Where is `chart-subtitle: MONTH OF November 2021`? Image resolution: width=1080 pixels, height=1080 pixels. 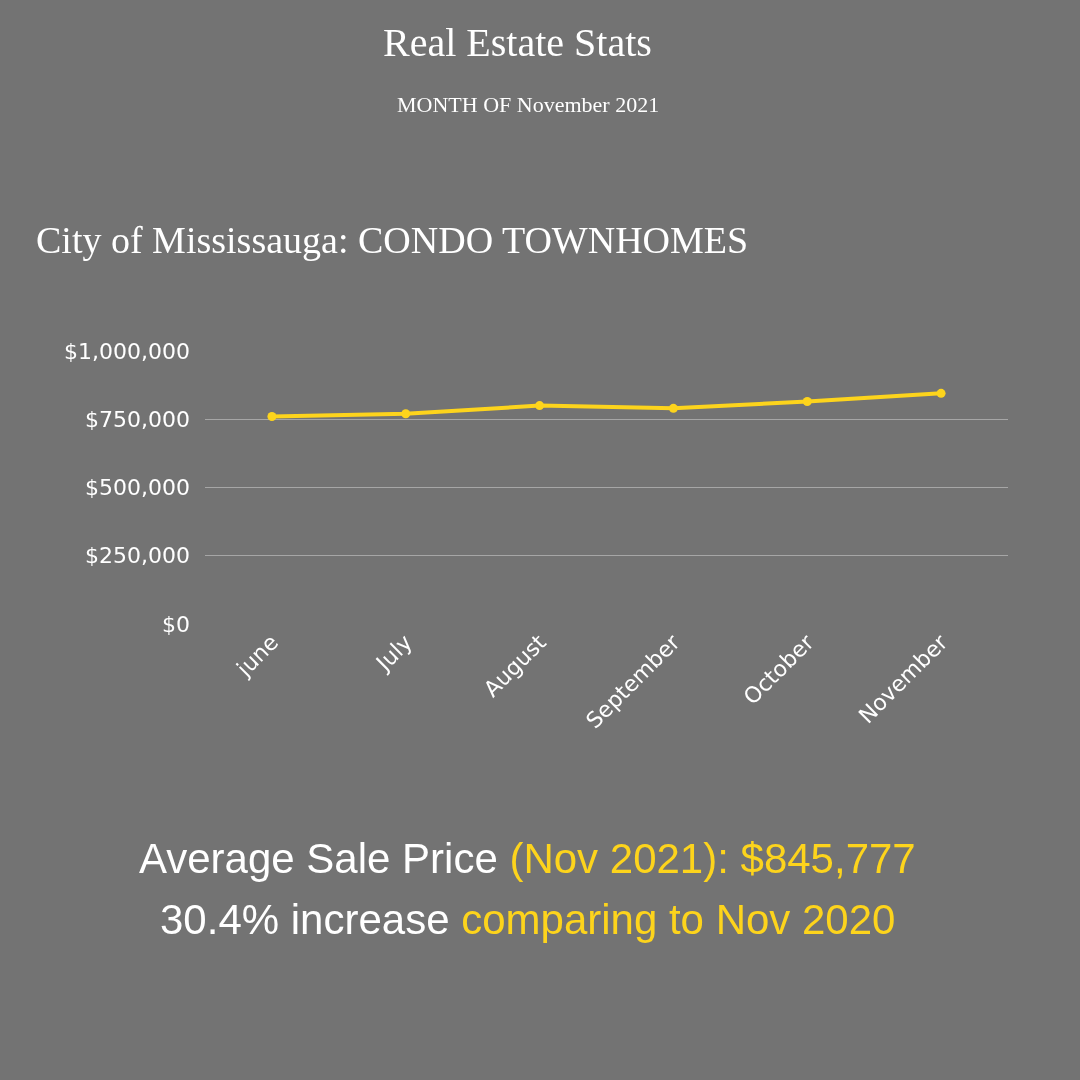
chart-subtitle: MONTH OF November 2021 is located at coordinates (528, 104).